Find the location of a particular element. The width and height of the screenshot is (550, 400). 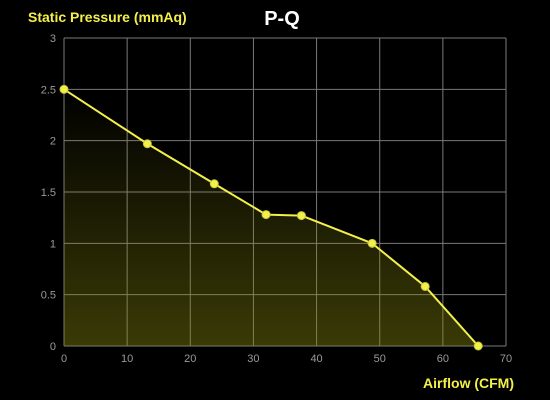

chart-title: P-Q is located at coordinates (282, 19).